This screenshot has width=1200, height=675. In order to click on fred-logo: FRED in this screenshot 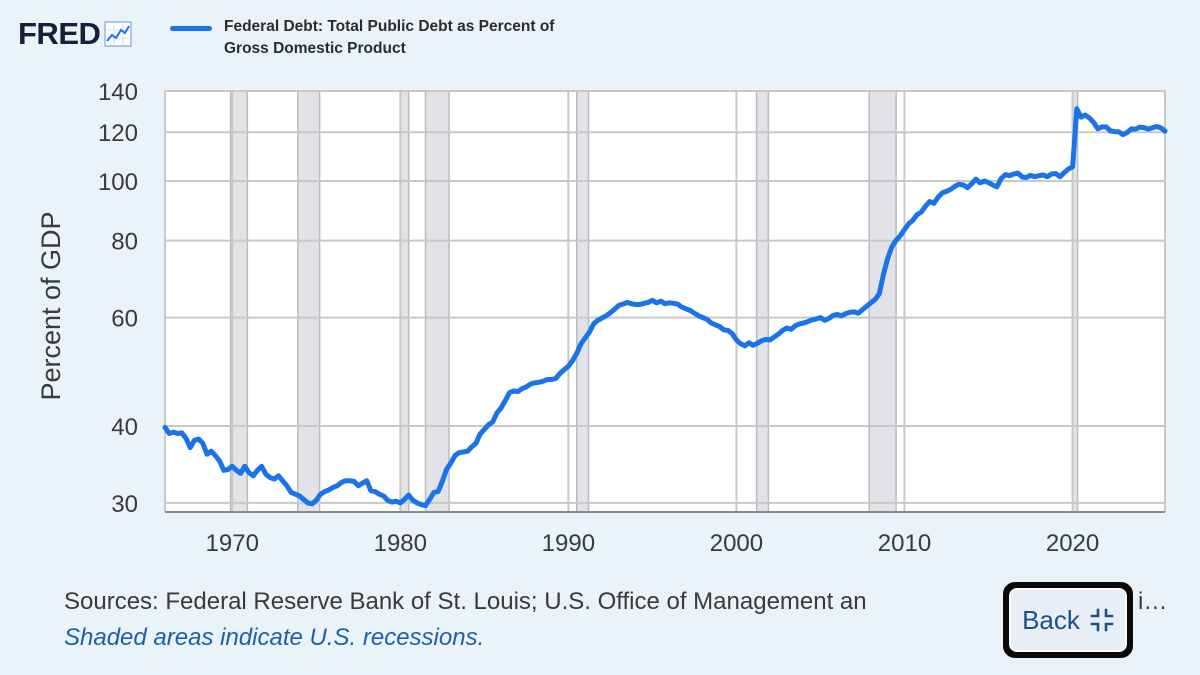, I will do `click(75, 34)`.